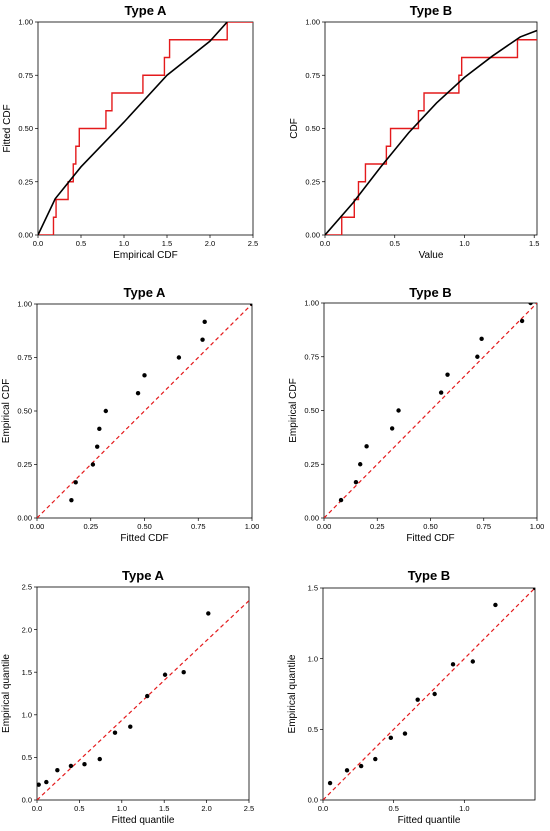  I want to click on y-axis-label: Empirical quantile, so click(6, 693).